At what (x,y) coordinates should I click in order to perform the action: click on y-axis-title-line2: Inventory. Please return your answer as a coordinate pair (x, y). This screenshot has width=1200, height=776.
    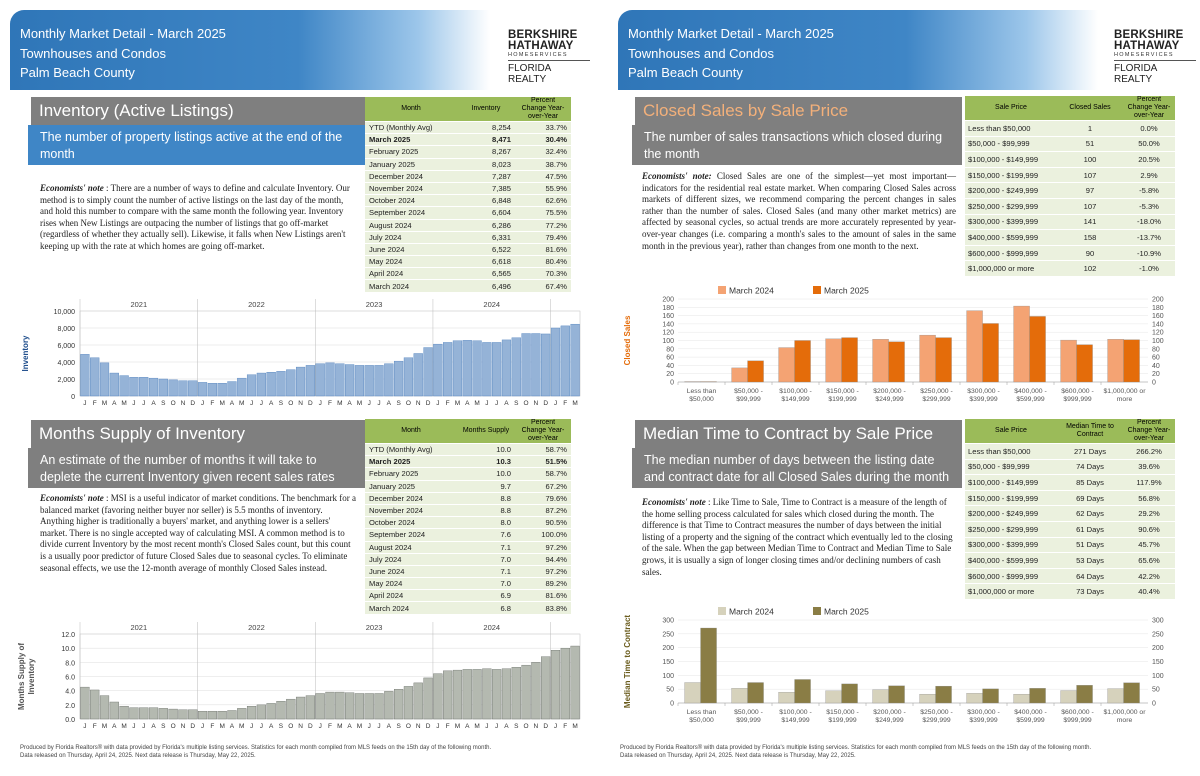
    Looking at the image, I should click on (31, 676).